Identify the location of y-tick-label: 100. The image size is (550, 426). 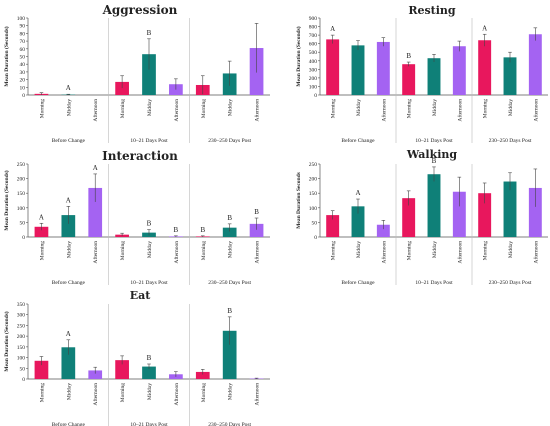
(313, 87).